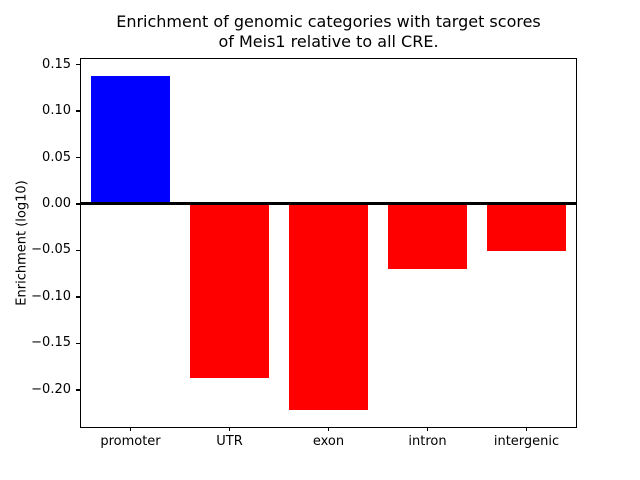  What do you see at coordinates (229, 290) in the screenshot?
I see `bar-UTR` at bounding box center [229, 290].